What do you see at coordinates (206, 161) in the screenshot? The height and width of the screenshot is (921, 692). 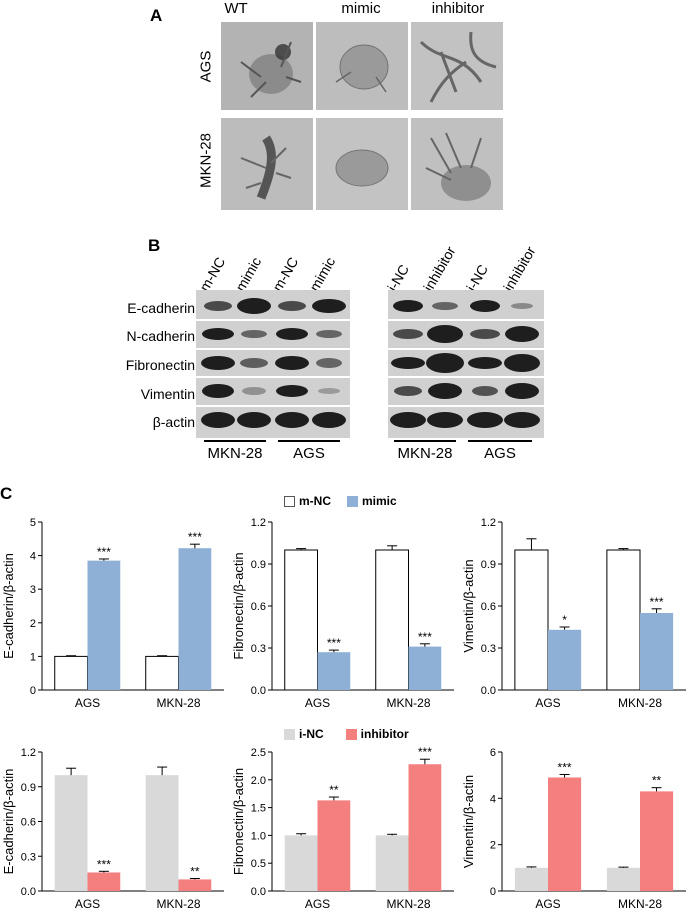 I see `row-label-mkn28: MKN-28` at bounding box center [206, 161].